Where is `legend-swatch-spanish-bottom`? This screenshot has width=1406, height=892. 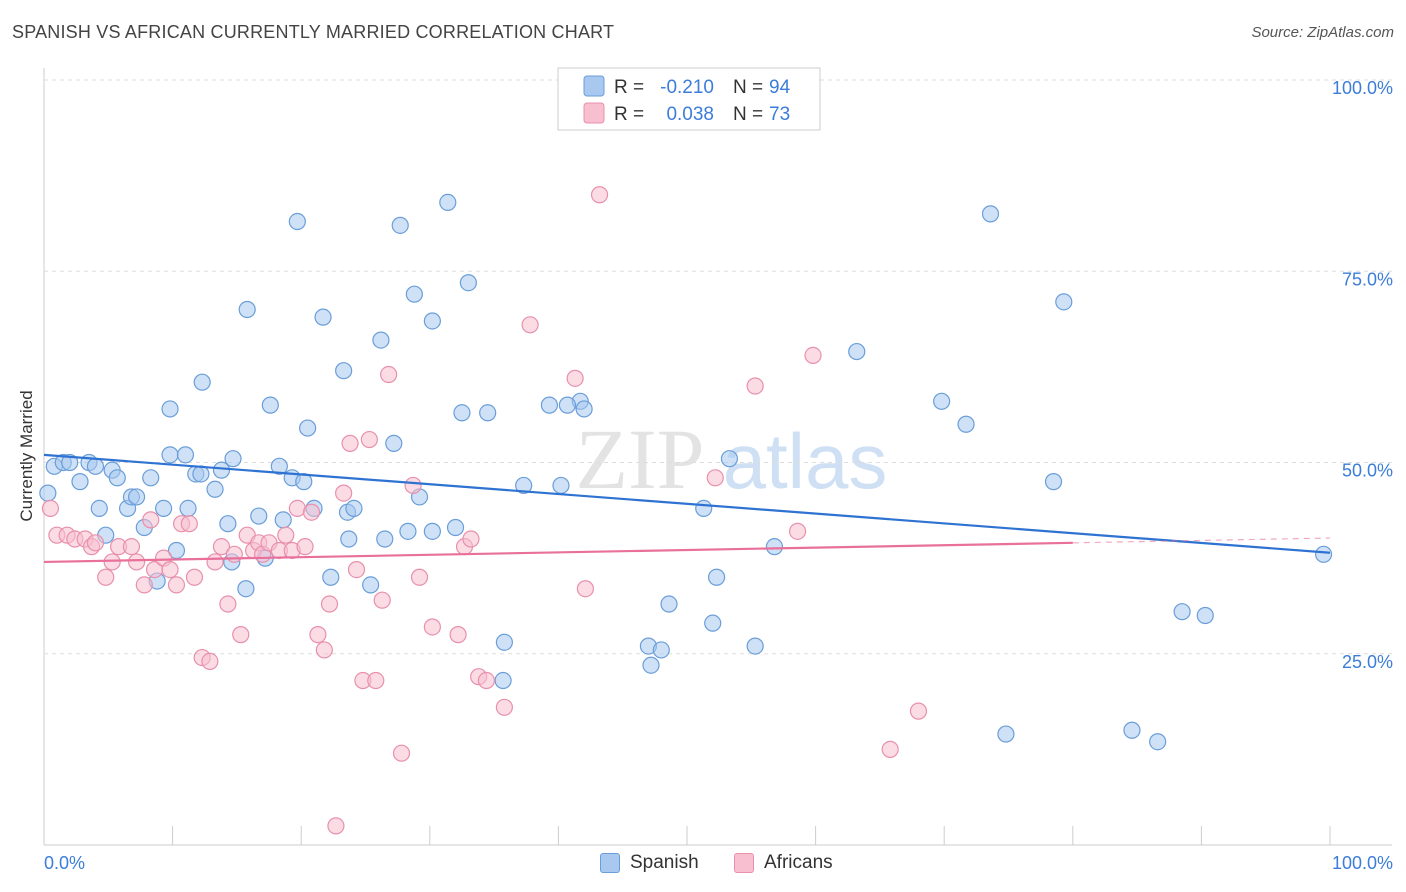 legend-swatch-spanish-bottom is located at coordinates (610, 863).